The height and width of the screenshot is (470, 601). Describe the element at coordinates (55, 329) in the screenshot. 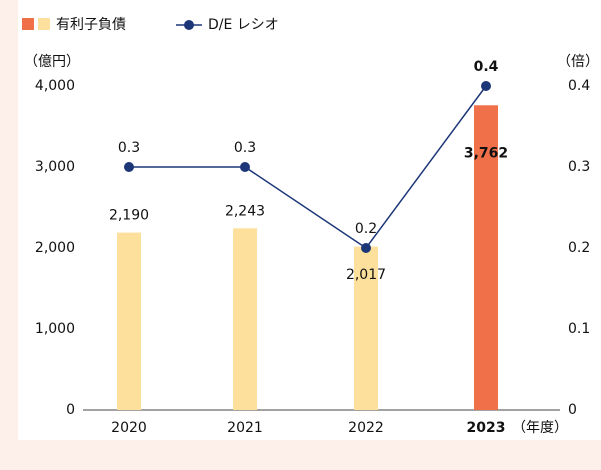

I see `y-tick-label: 1,000` at that location.